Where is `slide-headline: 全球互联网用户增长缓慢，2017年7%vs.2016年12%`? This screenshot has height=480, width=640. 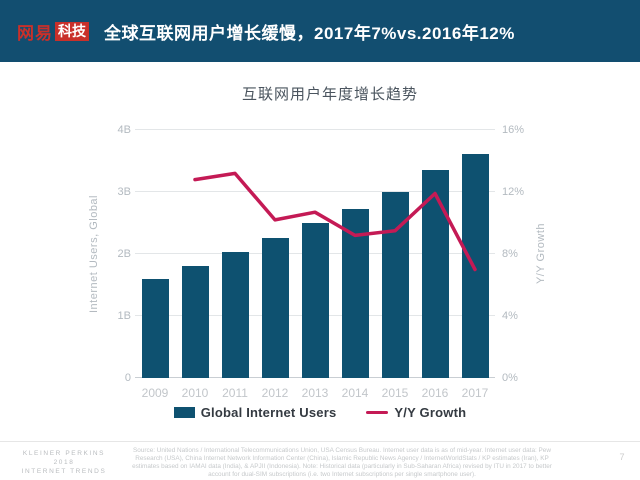
slide-headline: 全球互联网用户增长缓慢，2017年7%vs.2016年12% is located at coordinates (309, 33).